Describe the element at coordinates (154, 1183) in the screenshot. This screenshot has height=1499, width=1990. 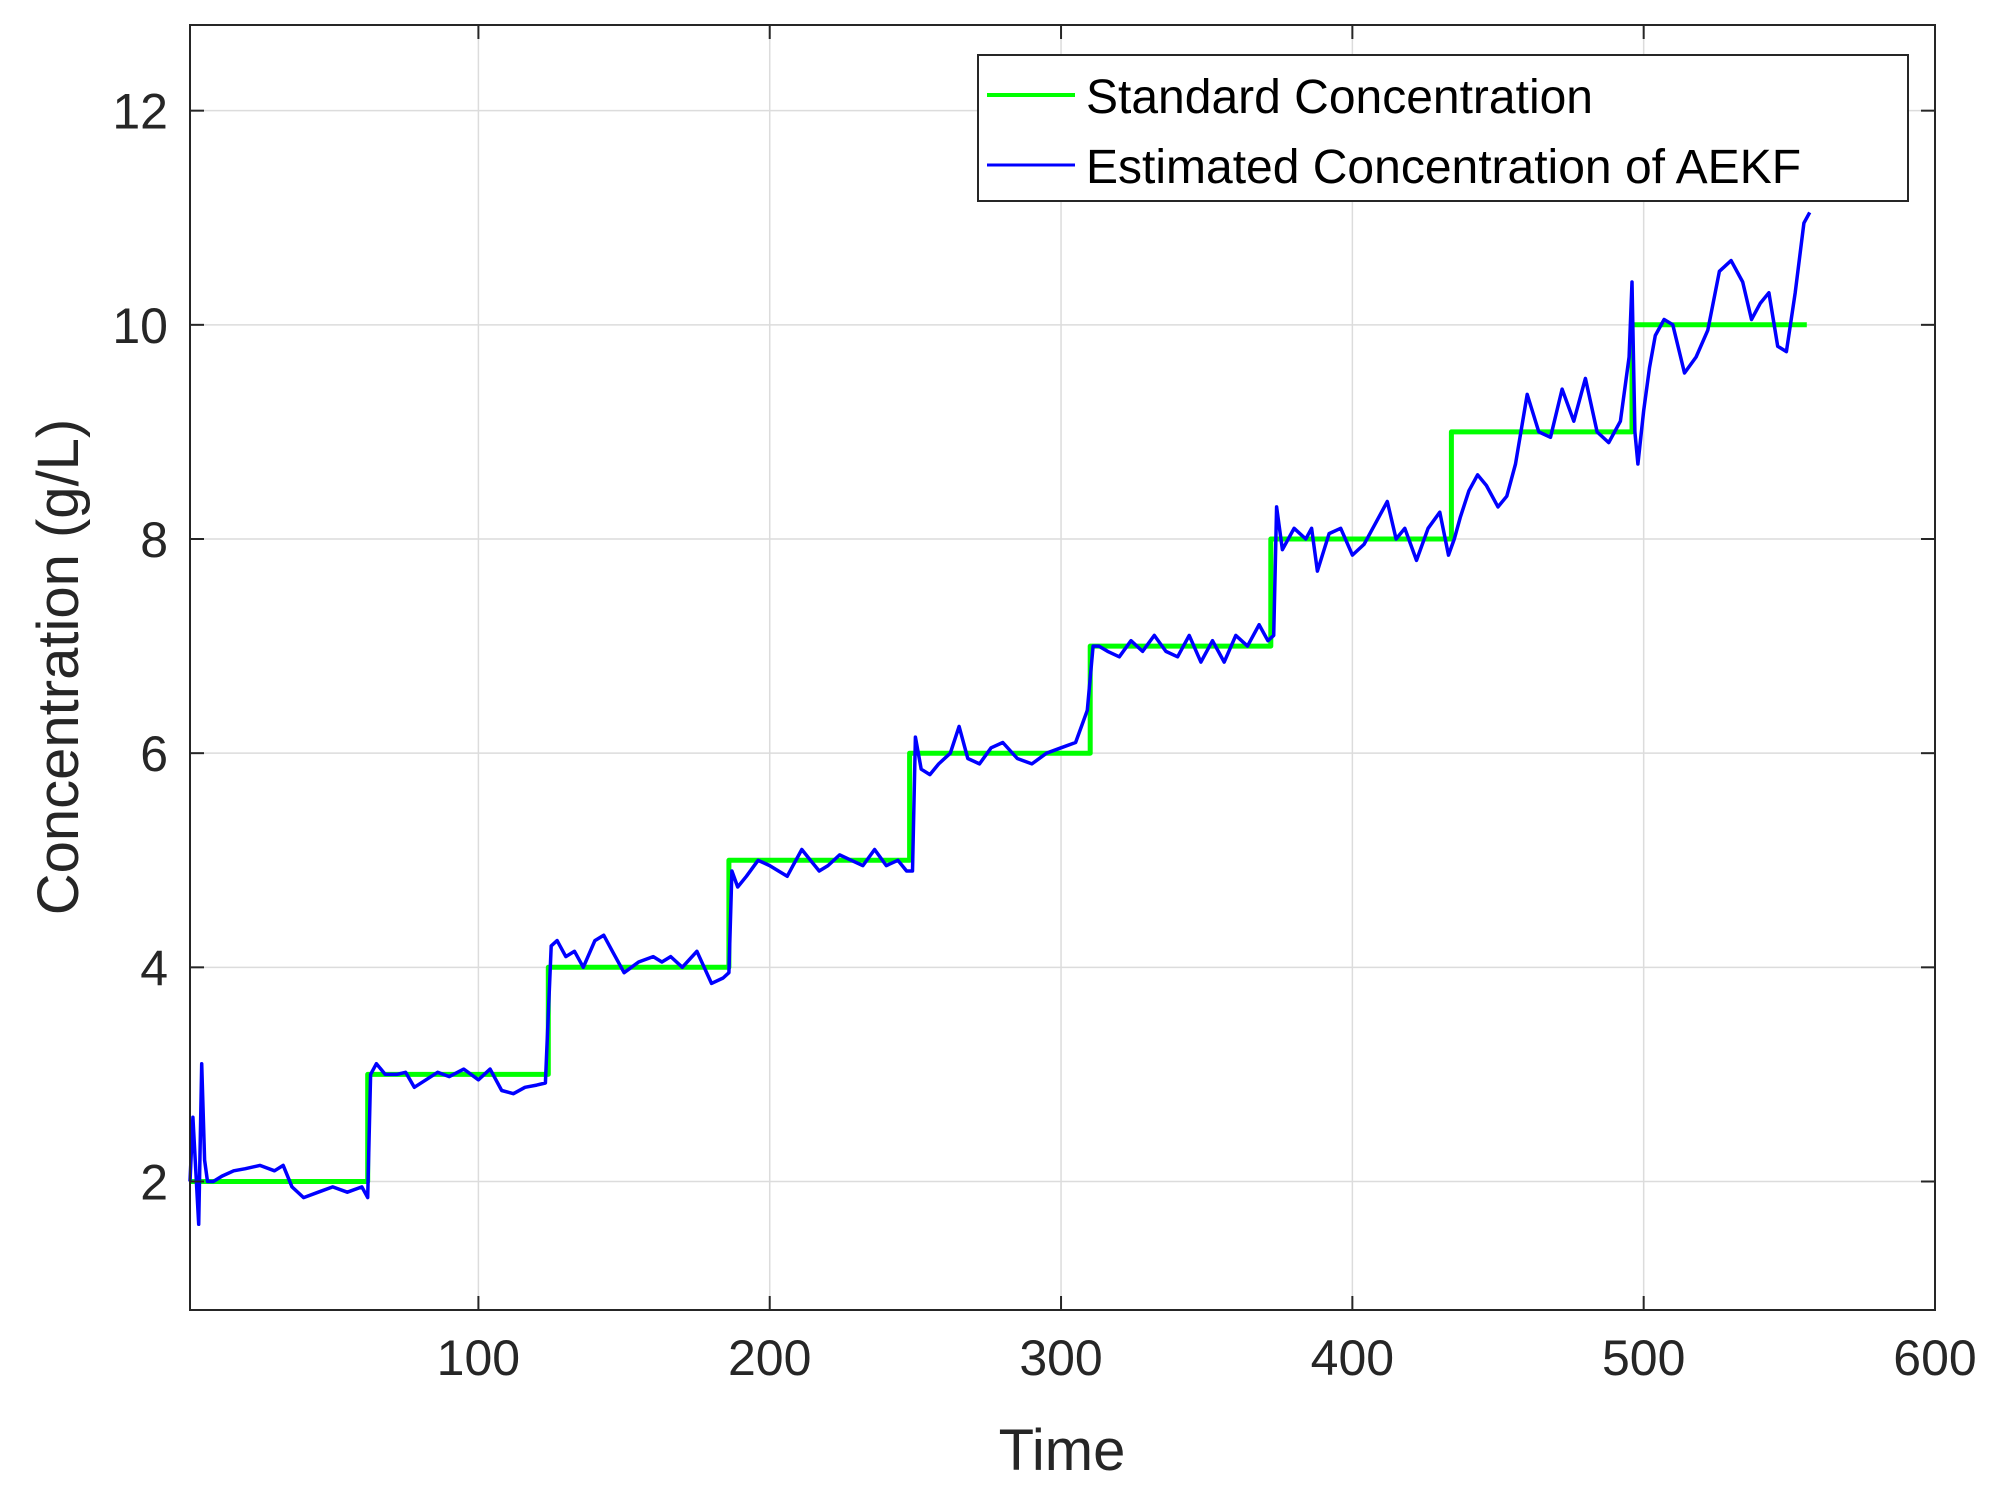
I see `y-tick-label: 2` at that location.